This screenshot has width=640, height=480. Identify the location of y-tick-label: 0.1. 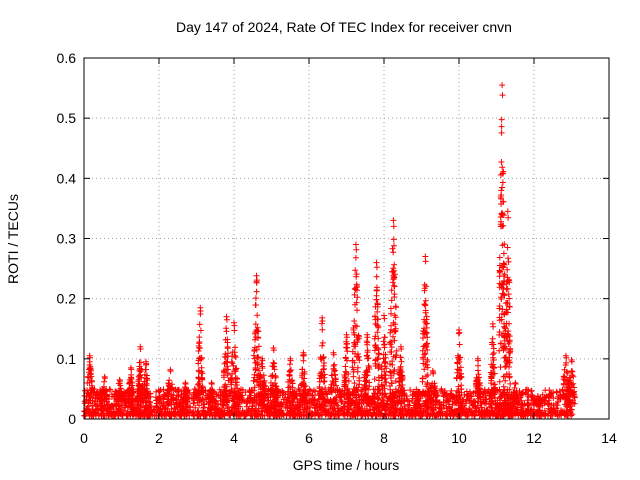
(67, 359).